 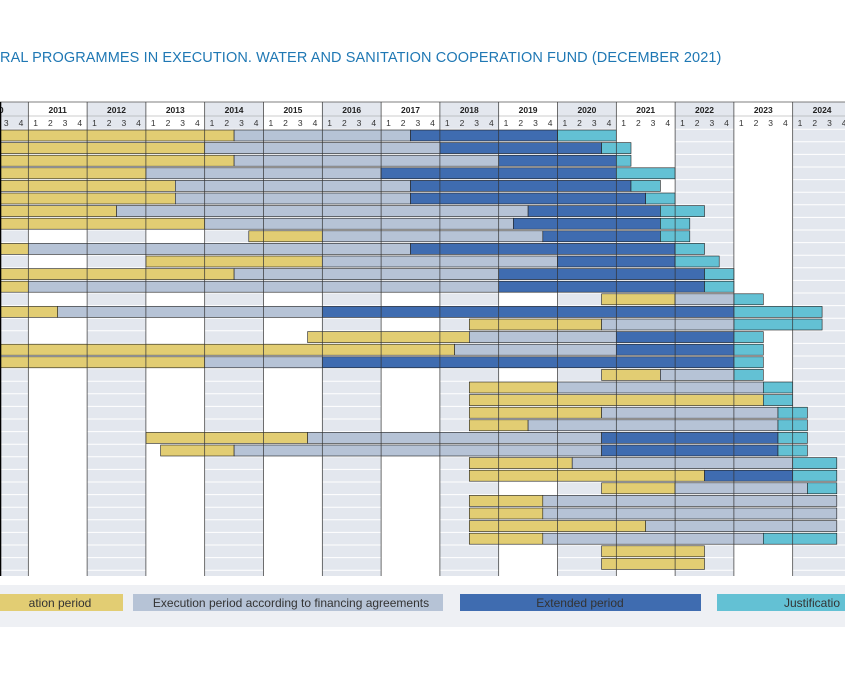 I want to click on legend-label: ation period, so click(x=60, y=603).